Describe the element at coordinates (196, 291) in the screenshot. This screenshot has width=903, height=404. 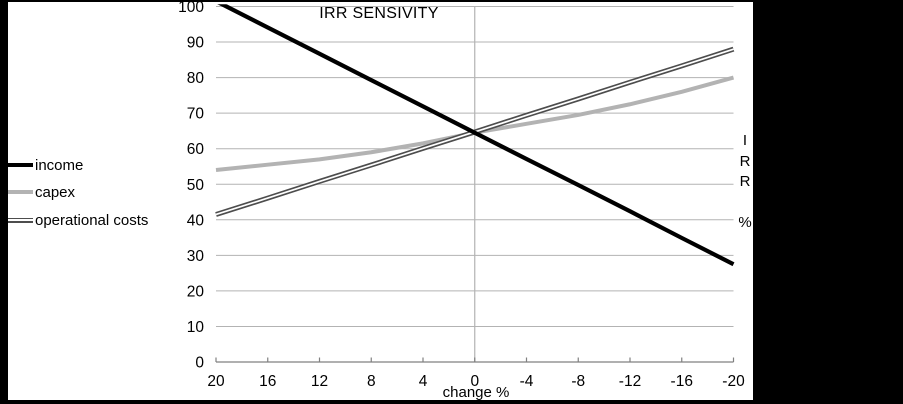
I see `y-tick-label: 20` at that location.